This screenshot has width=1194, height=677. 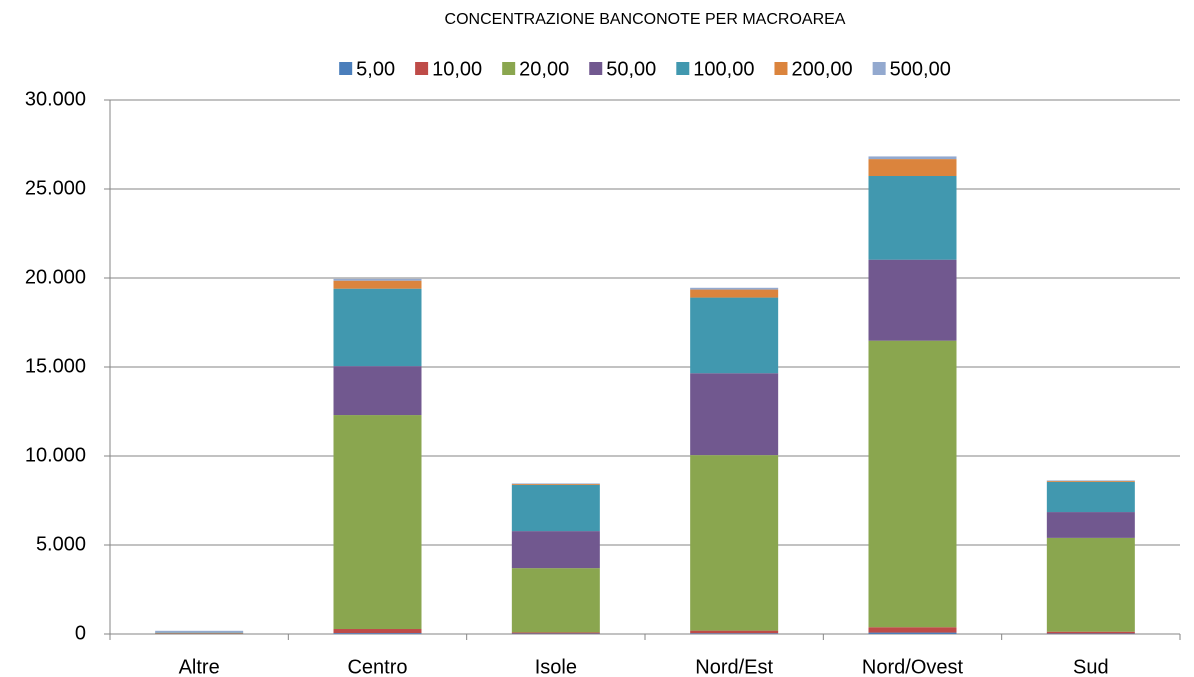 I want to click on y-tick-label: 15.000, so click(x=55, y=366).